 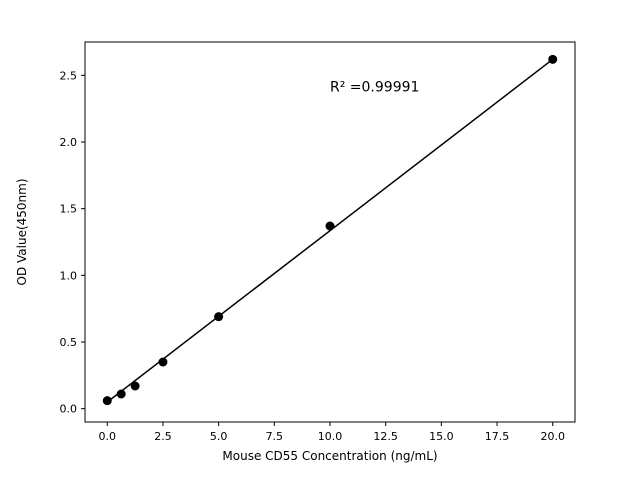 What do you see at coordinates (275, 436) in the screenshot?
I see `x-tick-label: 7.5` at bounding box center [275, 436].